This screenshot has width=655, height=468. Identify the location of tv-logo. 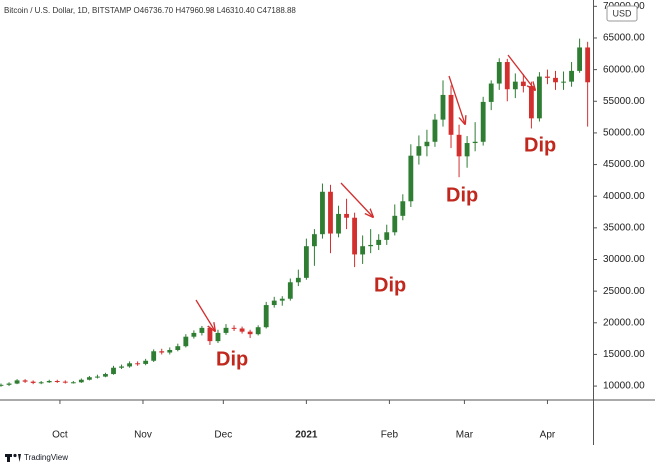
(13, 457).